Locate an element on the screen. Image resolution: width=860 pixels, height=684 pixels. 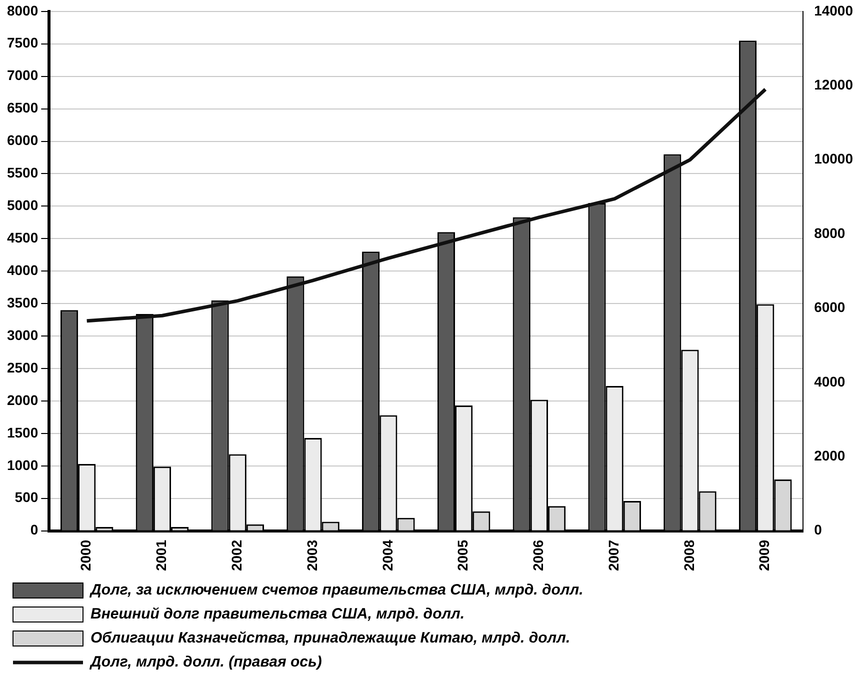
y-tick-label: 7000 is located at coordinates (22, 75).